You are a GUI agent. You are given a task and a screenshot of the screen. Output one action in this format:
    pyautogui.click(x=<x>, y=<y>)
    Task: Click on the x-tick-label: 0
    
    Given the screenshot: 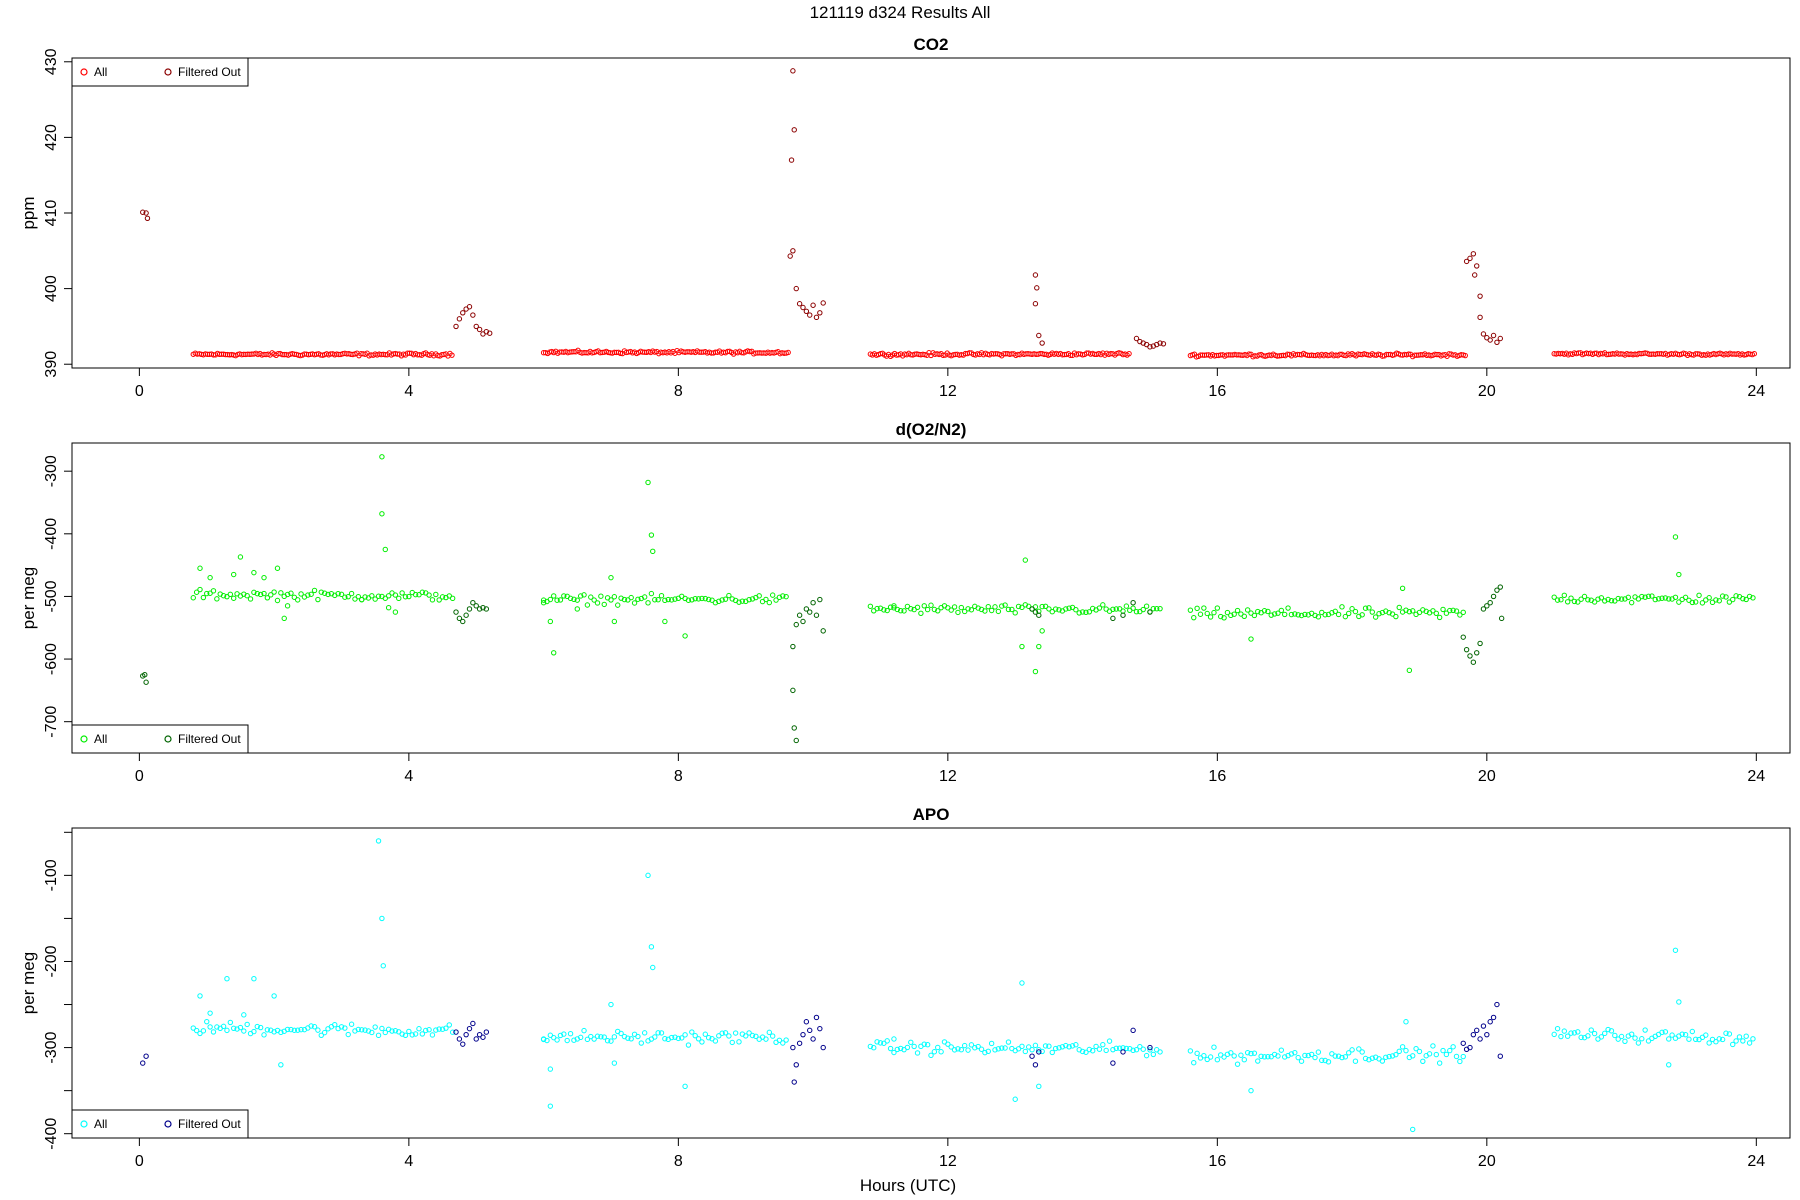 What is the action you would take?
    pyautogui.click(x=139, y=776)
    